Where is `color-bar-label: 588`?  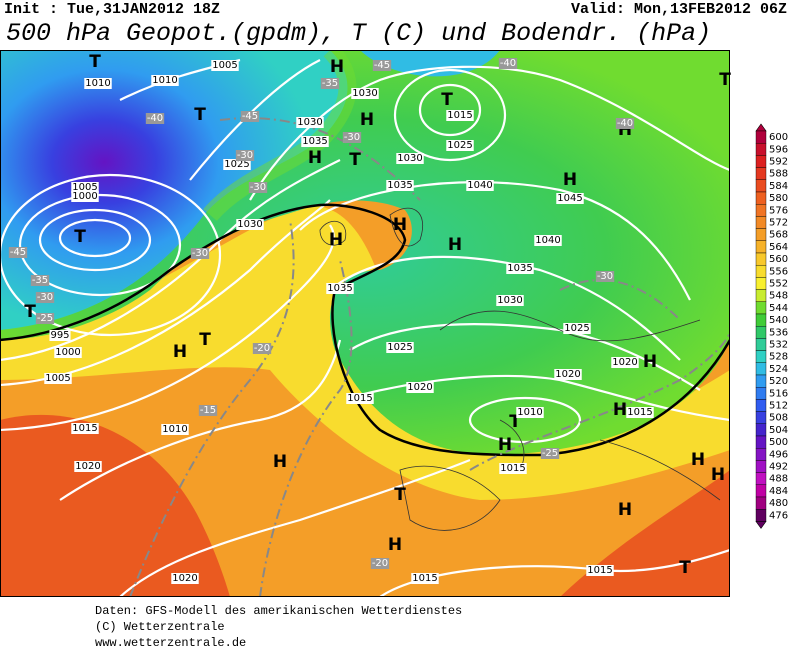
color-bar-label: 588 is located at coordinates (778, 174).